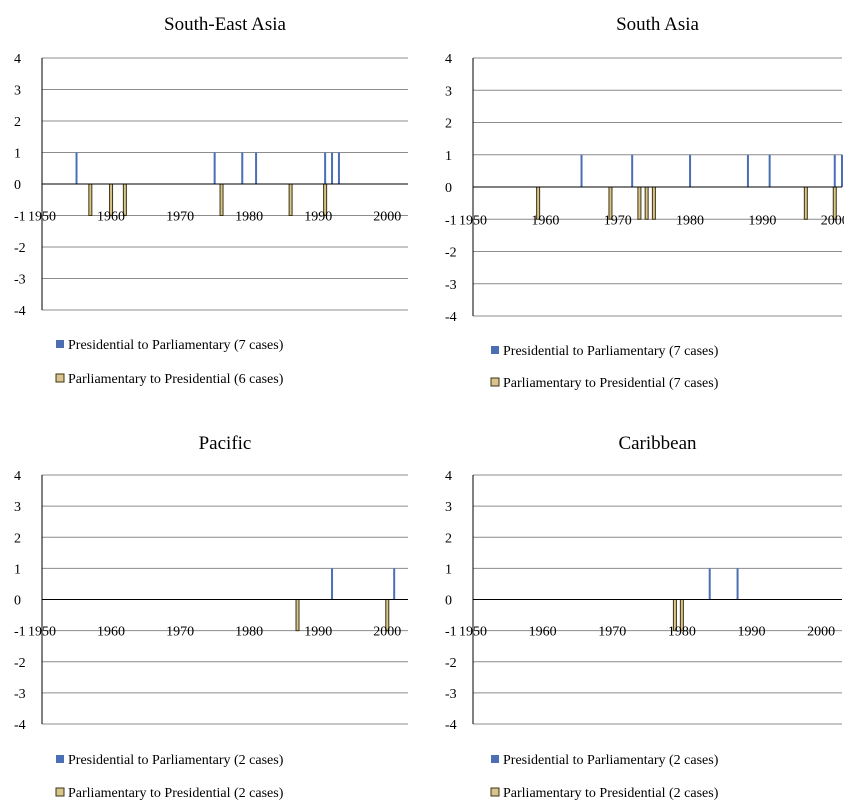 The height and width of the screenshot is (807, 844). Describe the element at coordinates (657, 24) in the screenshot. I see `chart-title: South Asia` at that location.